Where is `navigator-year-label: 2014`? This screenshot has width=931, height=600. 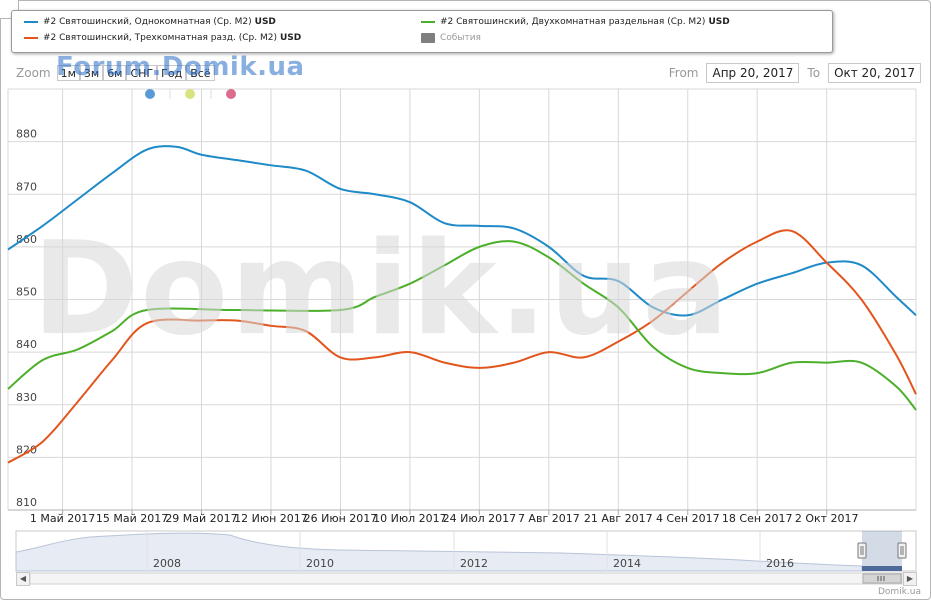
navigator-year-label: 2014 is located at coordinates (627, 563).